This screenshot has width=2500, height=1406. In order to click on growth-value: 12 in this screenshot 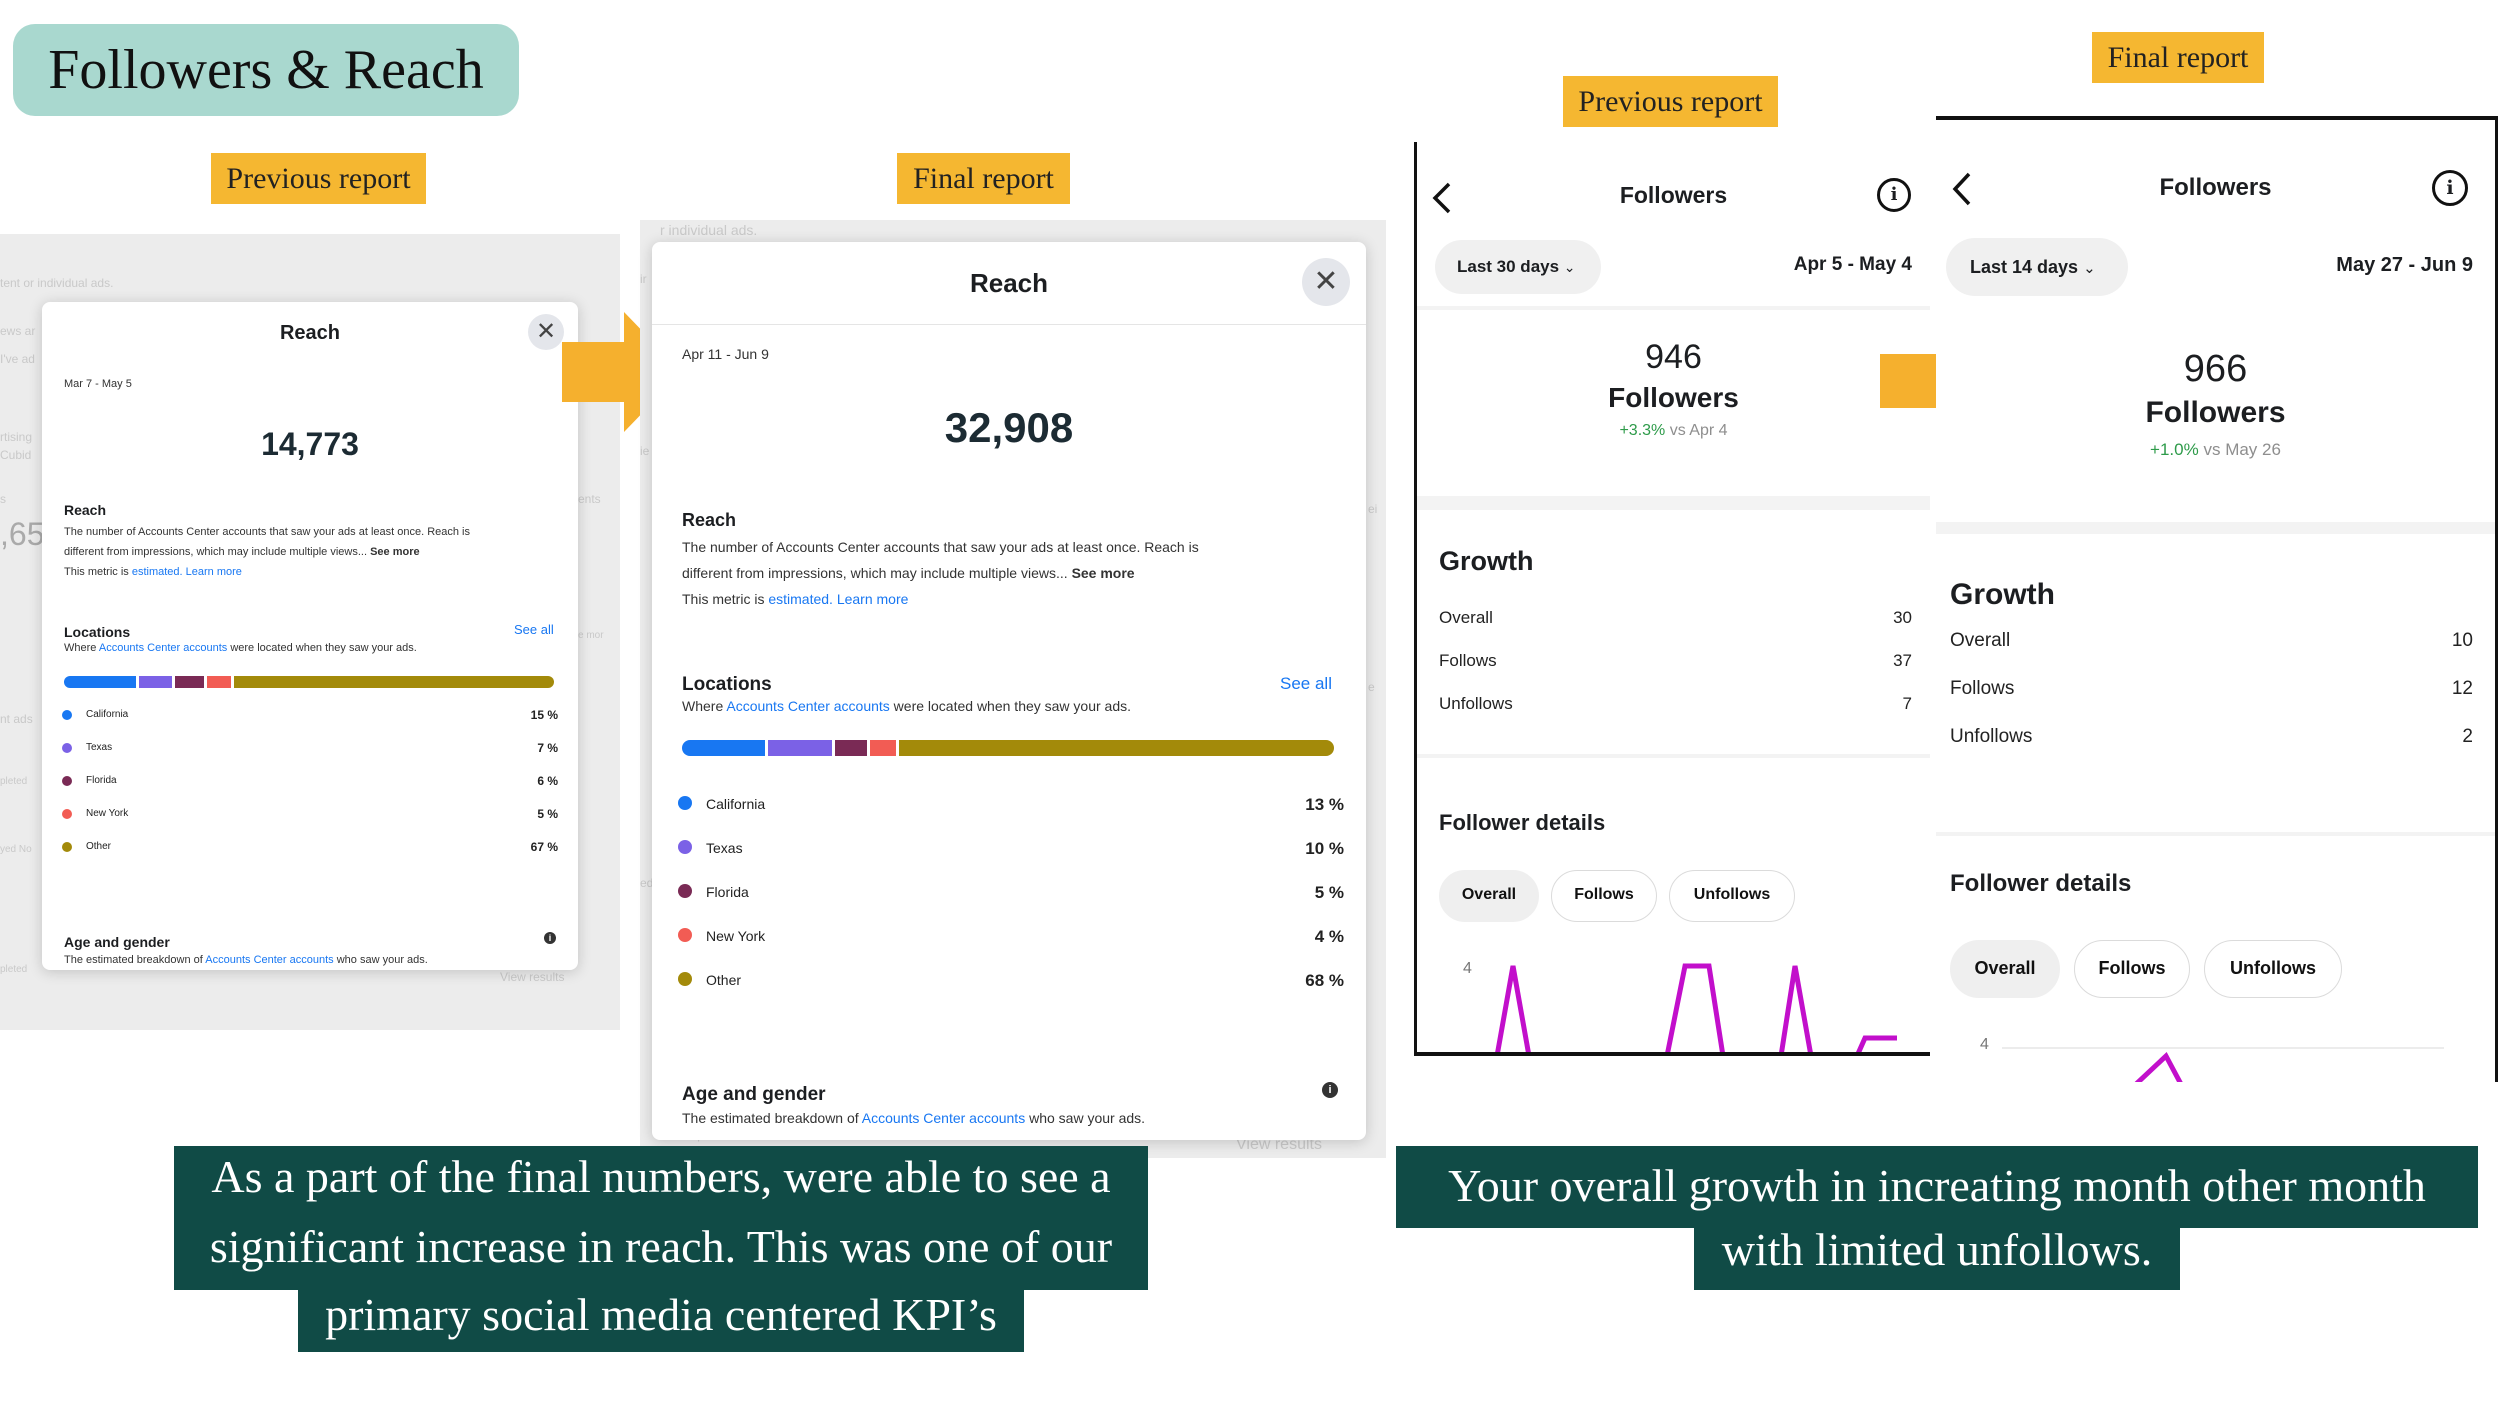, I will do `click(2462, 688)`.